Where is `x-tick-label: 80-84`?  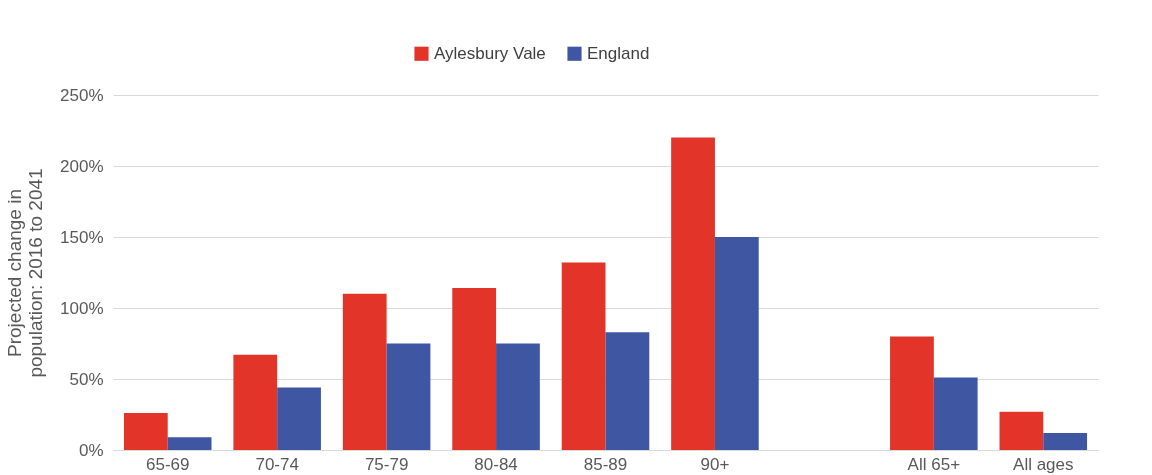 x-tick-label: 80-84 is located at coordinates (496, 464).